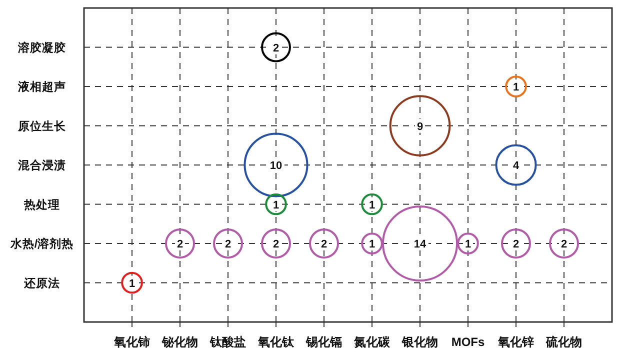 Image resolution: width=621 pixels, height=352 pixels. What do you see at coordinates (420, 244) in the screenshot?
I see `data-label: 14` at bounding box center [420, 244].